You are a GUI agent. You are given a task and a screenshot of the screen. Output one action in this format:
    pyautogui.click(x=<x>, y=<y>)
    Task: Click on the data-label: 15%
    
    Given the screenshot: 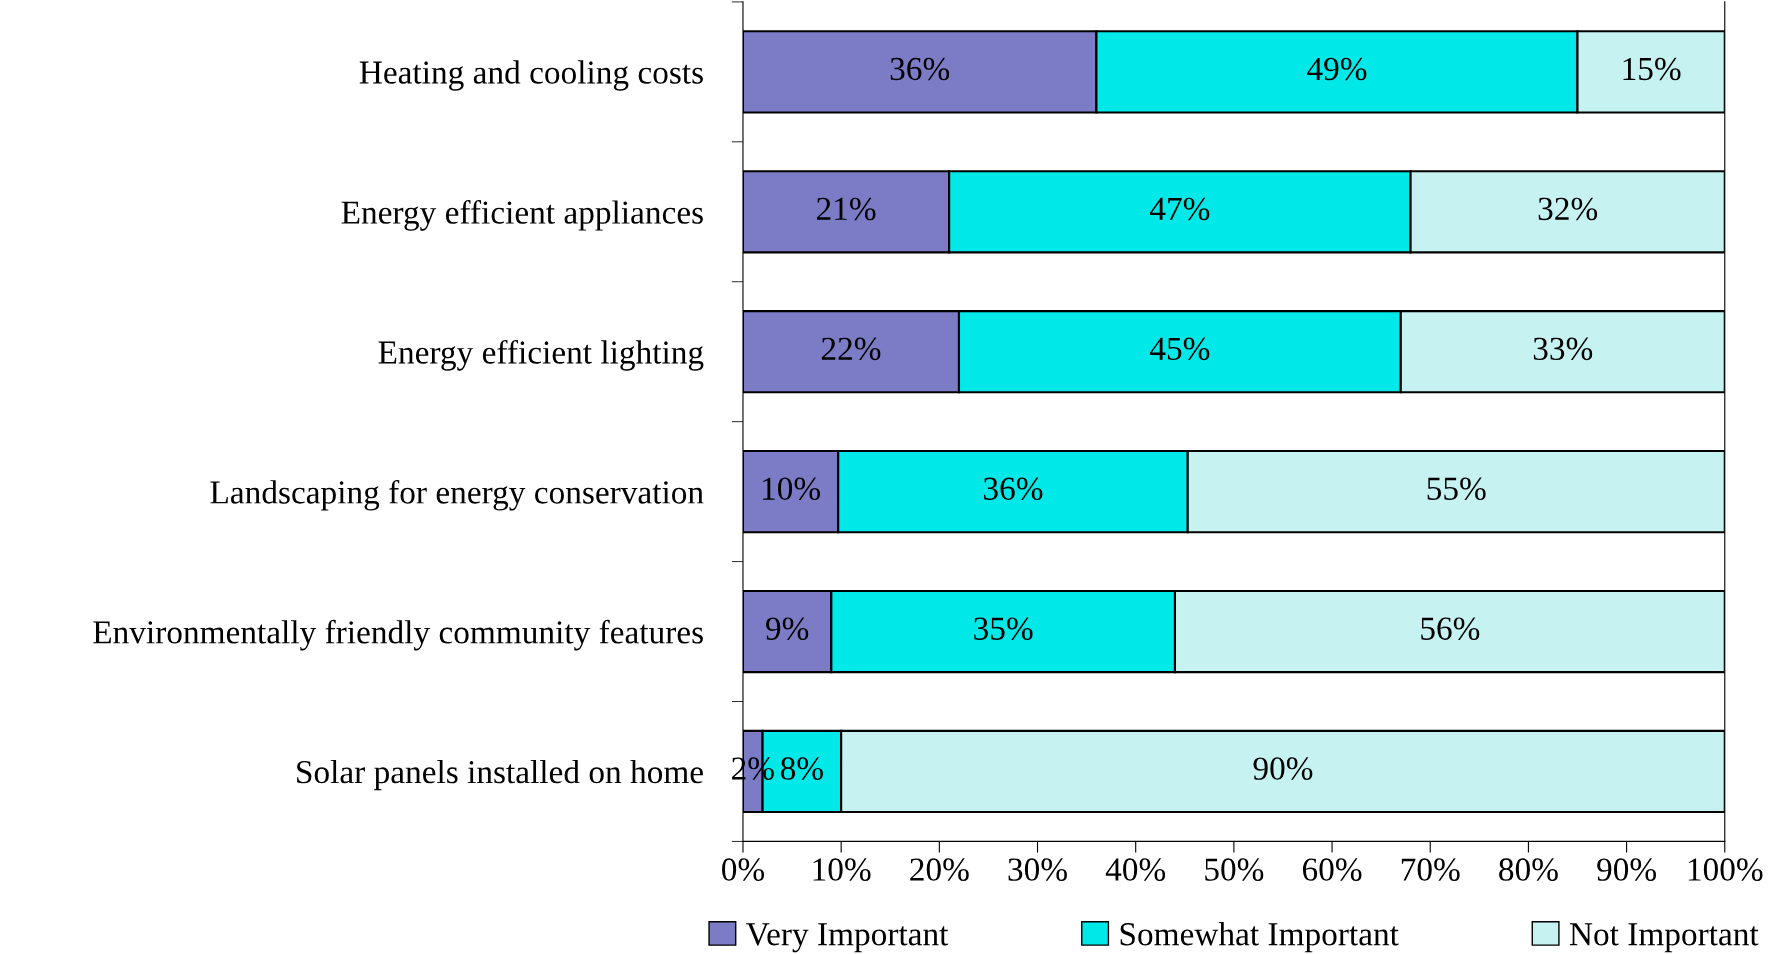 What is the action you would take?
    pyautogui.click(x=1652, y=69)
    